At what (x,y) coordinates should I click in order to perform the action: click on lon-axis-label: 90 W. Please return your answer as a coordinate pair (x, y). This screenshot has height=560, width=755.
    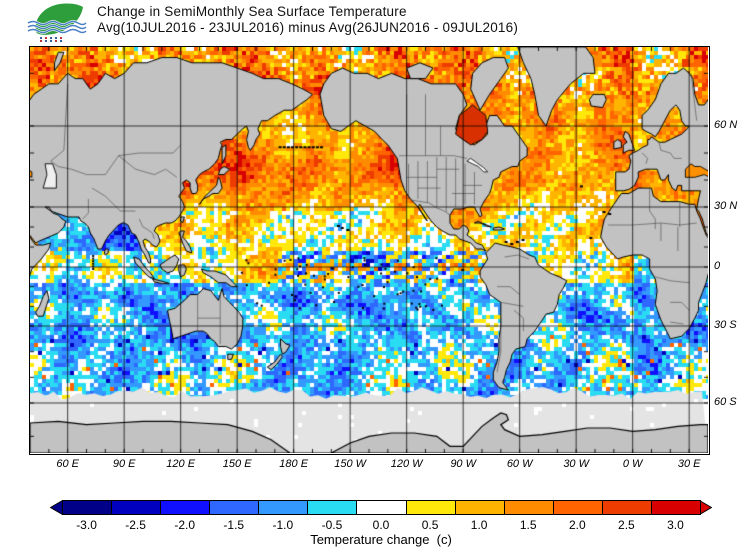
    Looking at the image, I should click on (463, 464).